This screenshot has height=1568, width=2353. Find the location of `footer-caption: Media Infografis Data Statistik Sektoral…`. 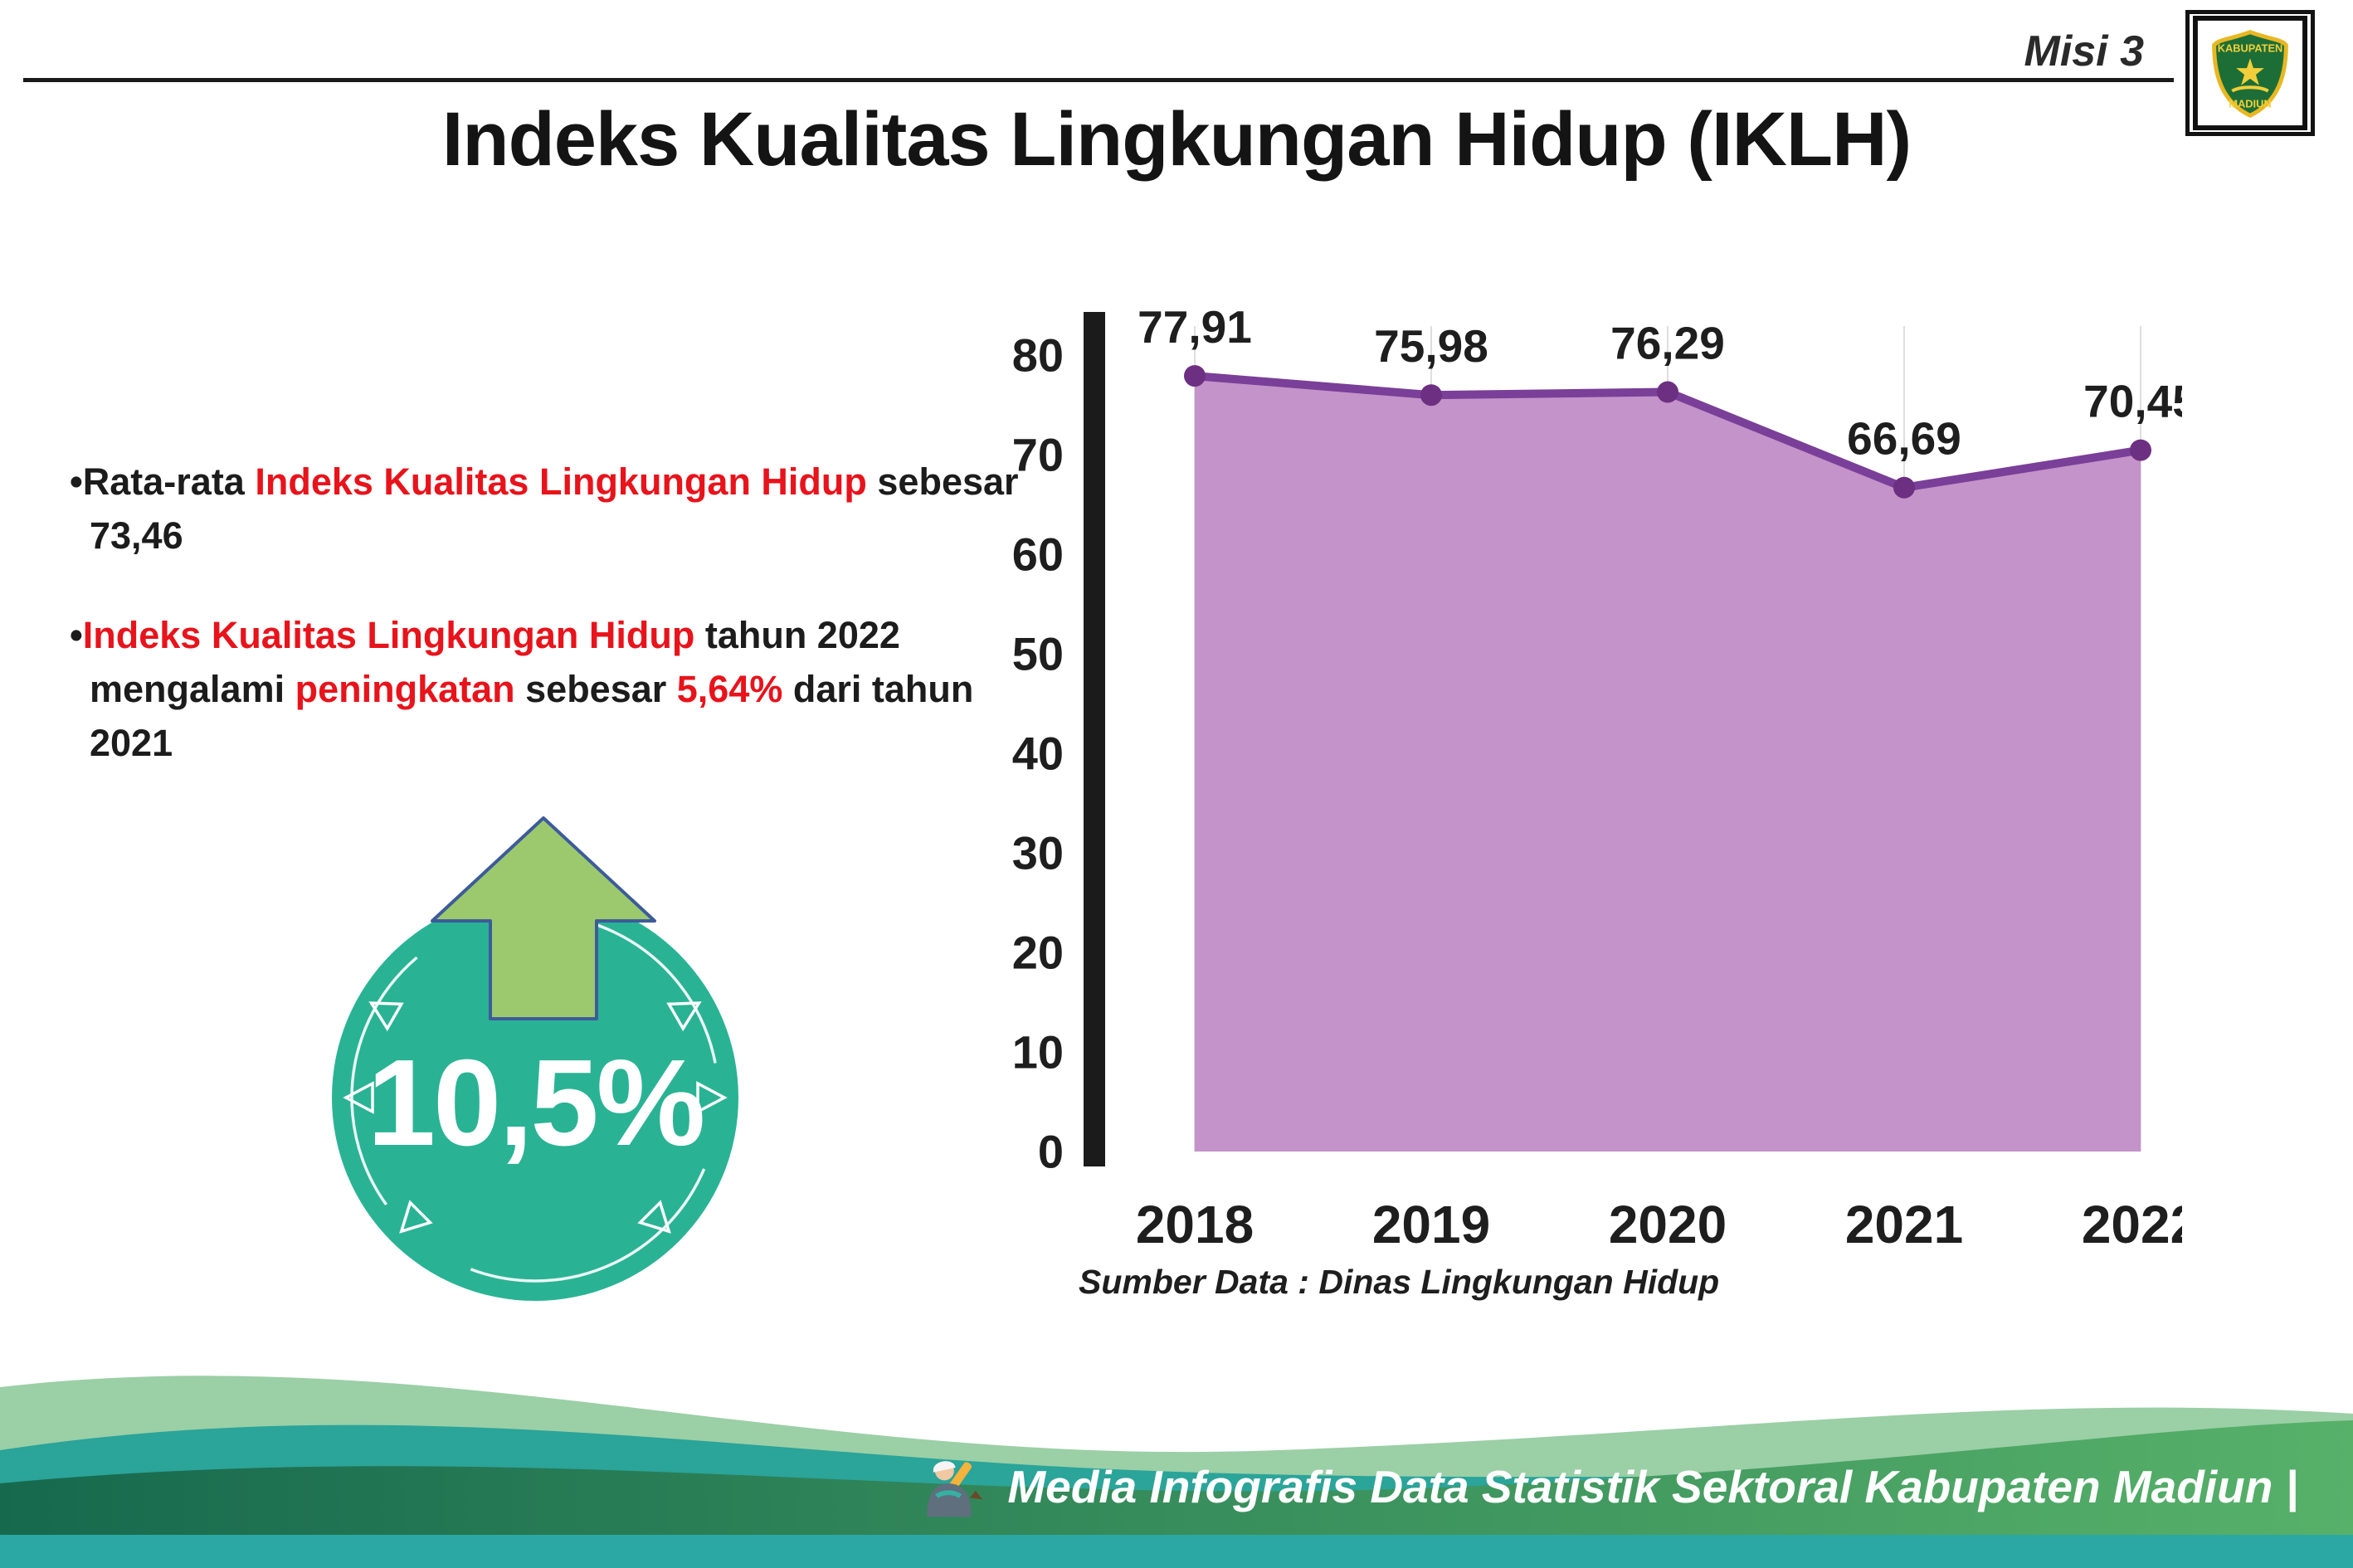

footer-caption: Media Infografis Data Statistik Sektoral… is located at coordinates (1605, 1487).